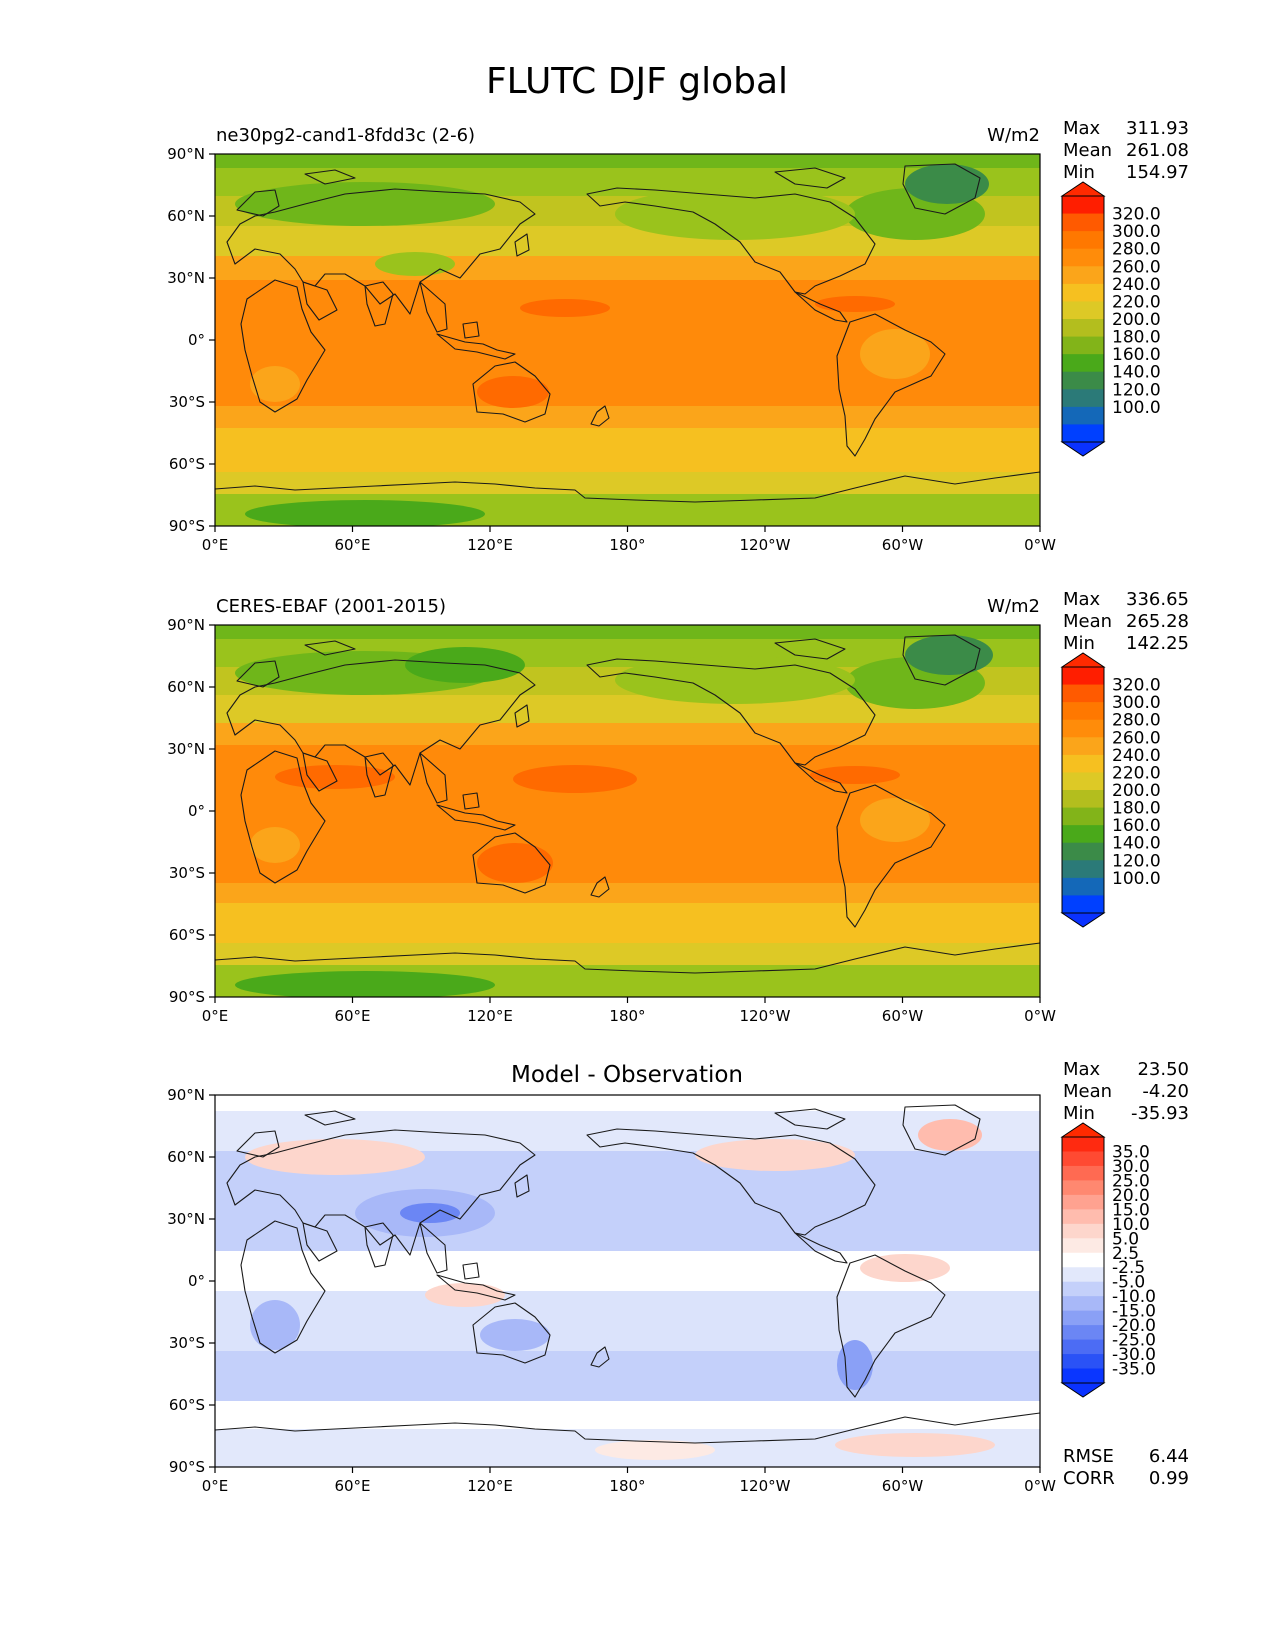 Image resolution: width=1275 pixels, height=1650 pixels. I want to click on x-tick-label: 0°E, so click(215, 1486).